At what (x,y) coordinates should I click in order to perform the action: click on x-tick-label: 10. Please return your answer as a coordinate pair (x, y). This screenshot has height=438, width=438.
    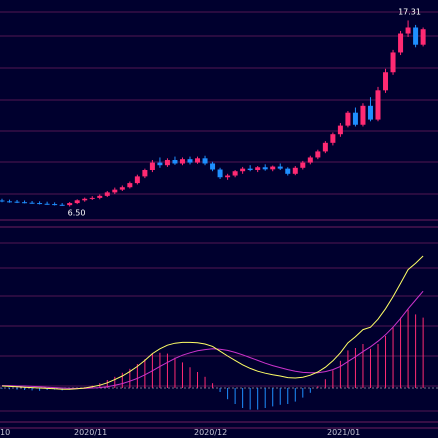
    Looking at the image, I should click on (5, 432).